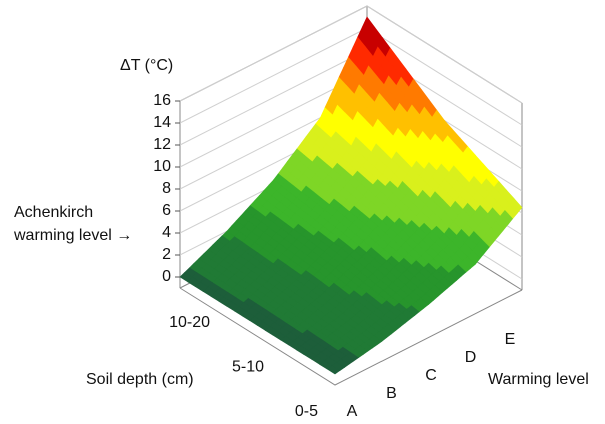 Image resolution: width=605 pixels, height=424 pixels. I want to click on y-axis-title: Soil depth (cm), so click(140, 379).